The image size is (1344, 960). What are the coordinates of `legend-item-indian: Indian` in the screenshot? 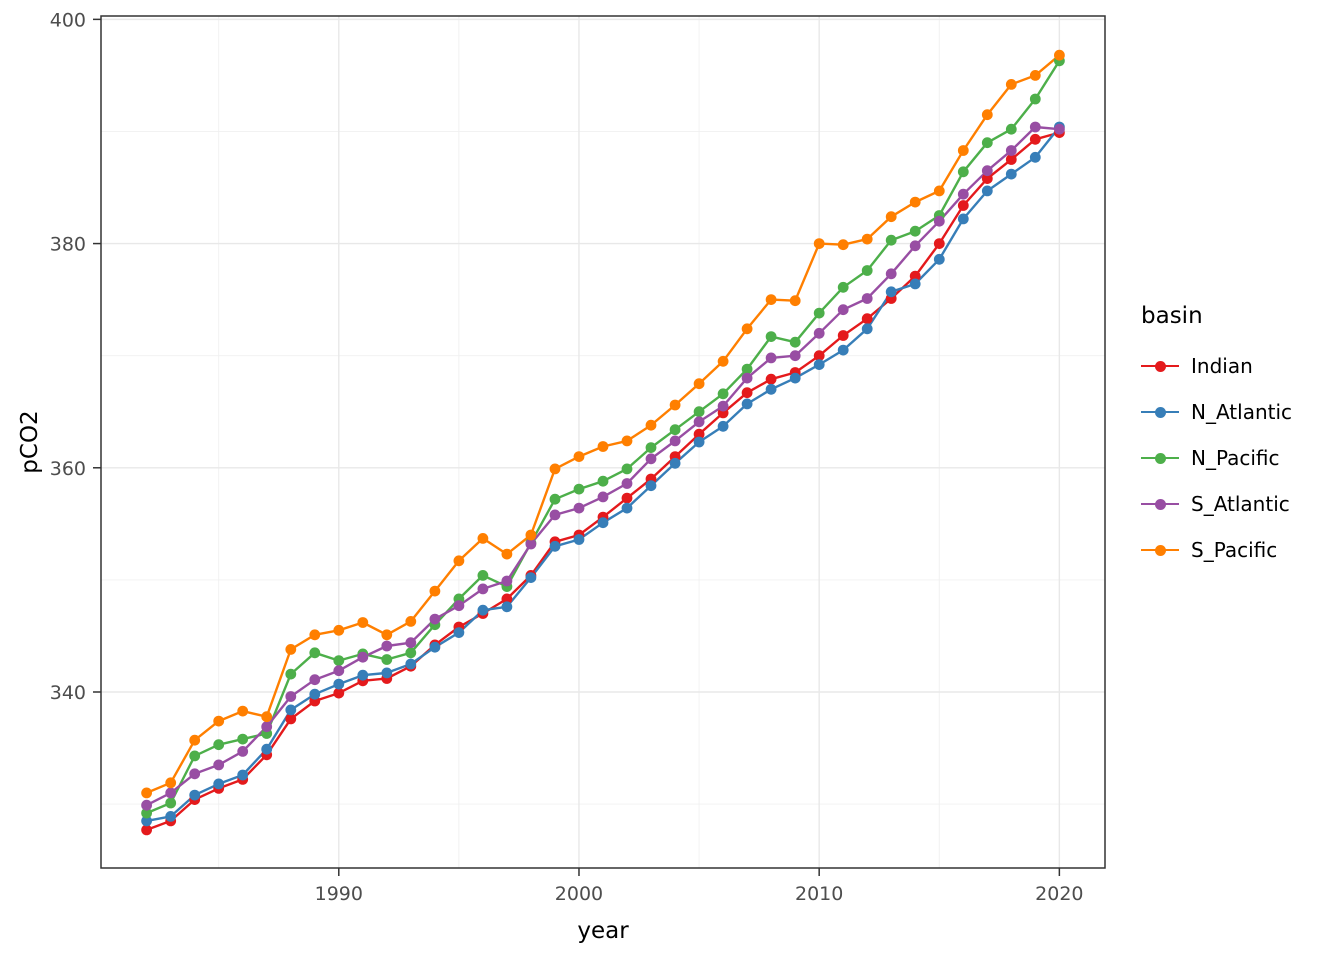 It's located at (1216, 366).